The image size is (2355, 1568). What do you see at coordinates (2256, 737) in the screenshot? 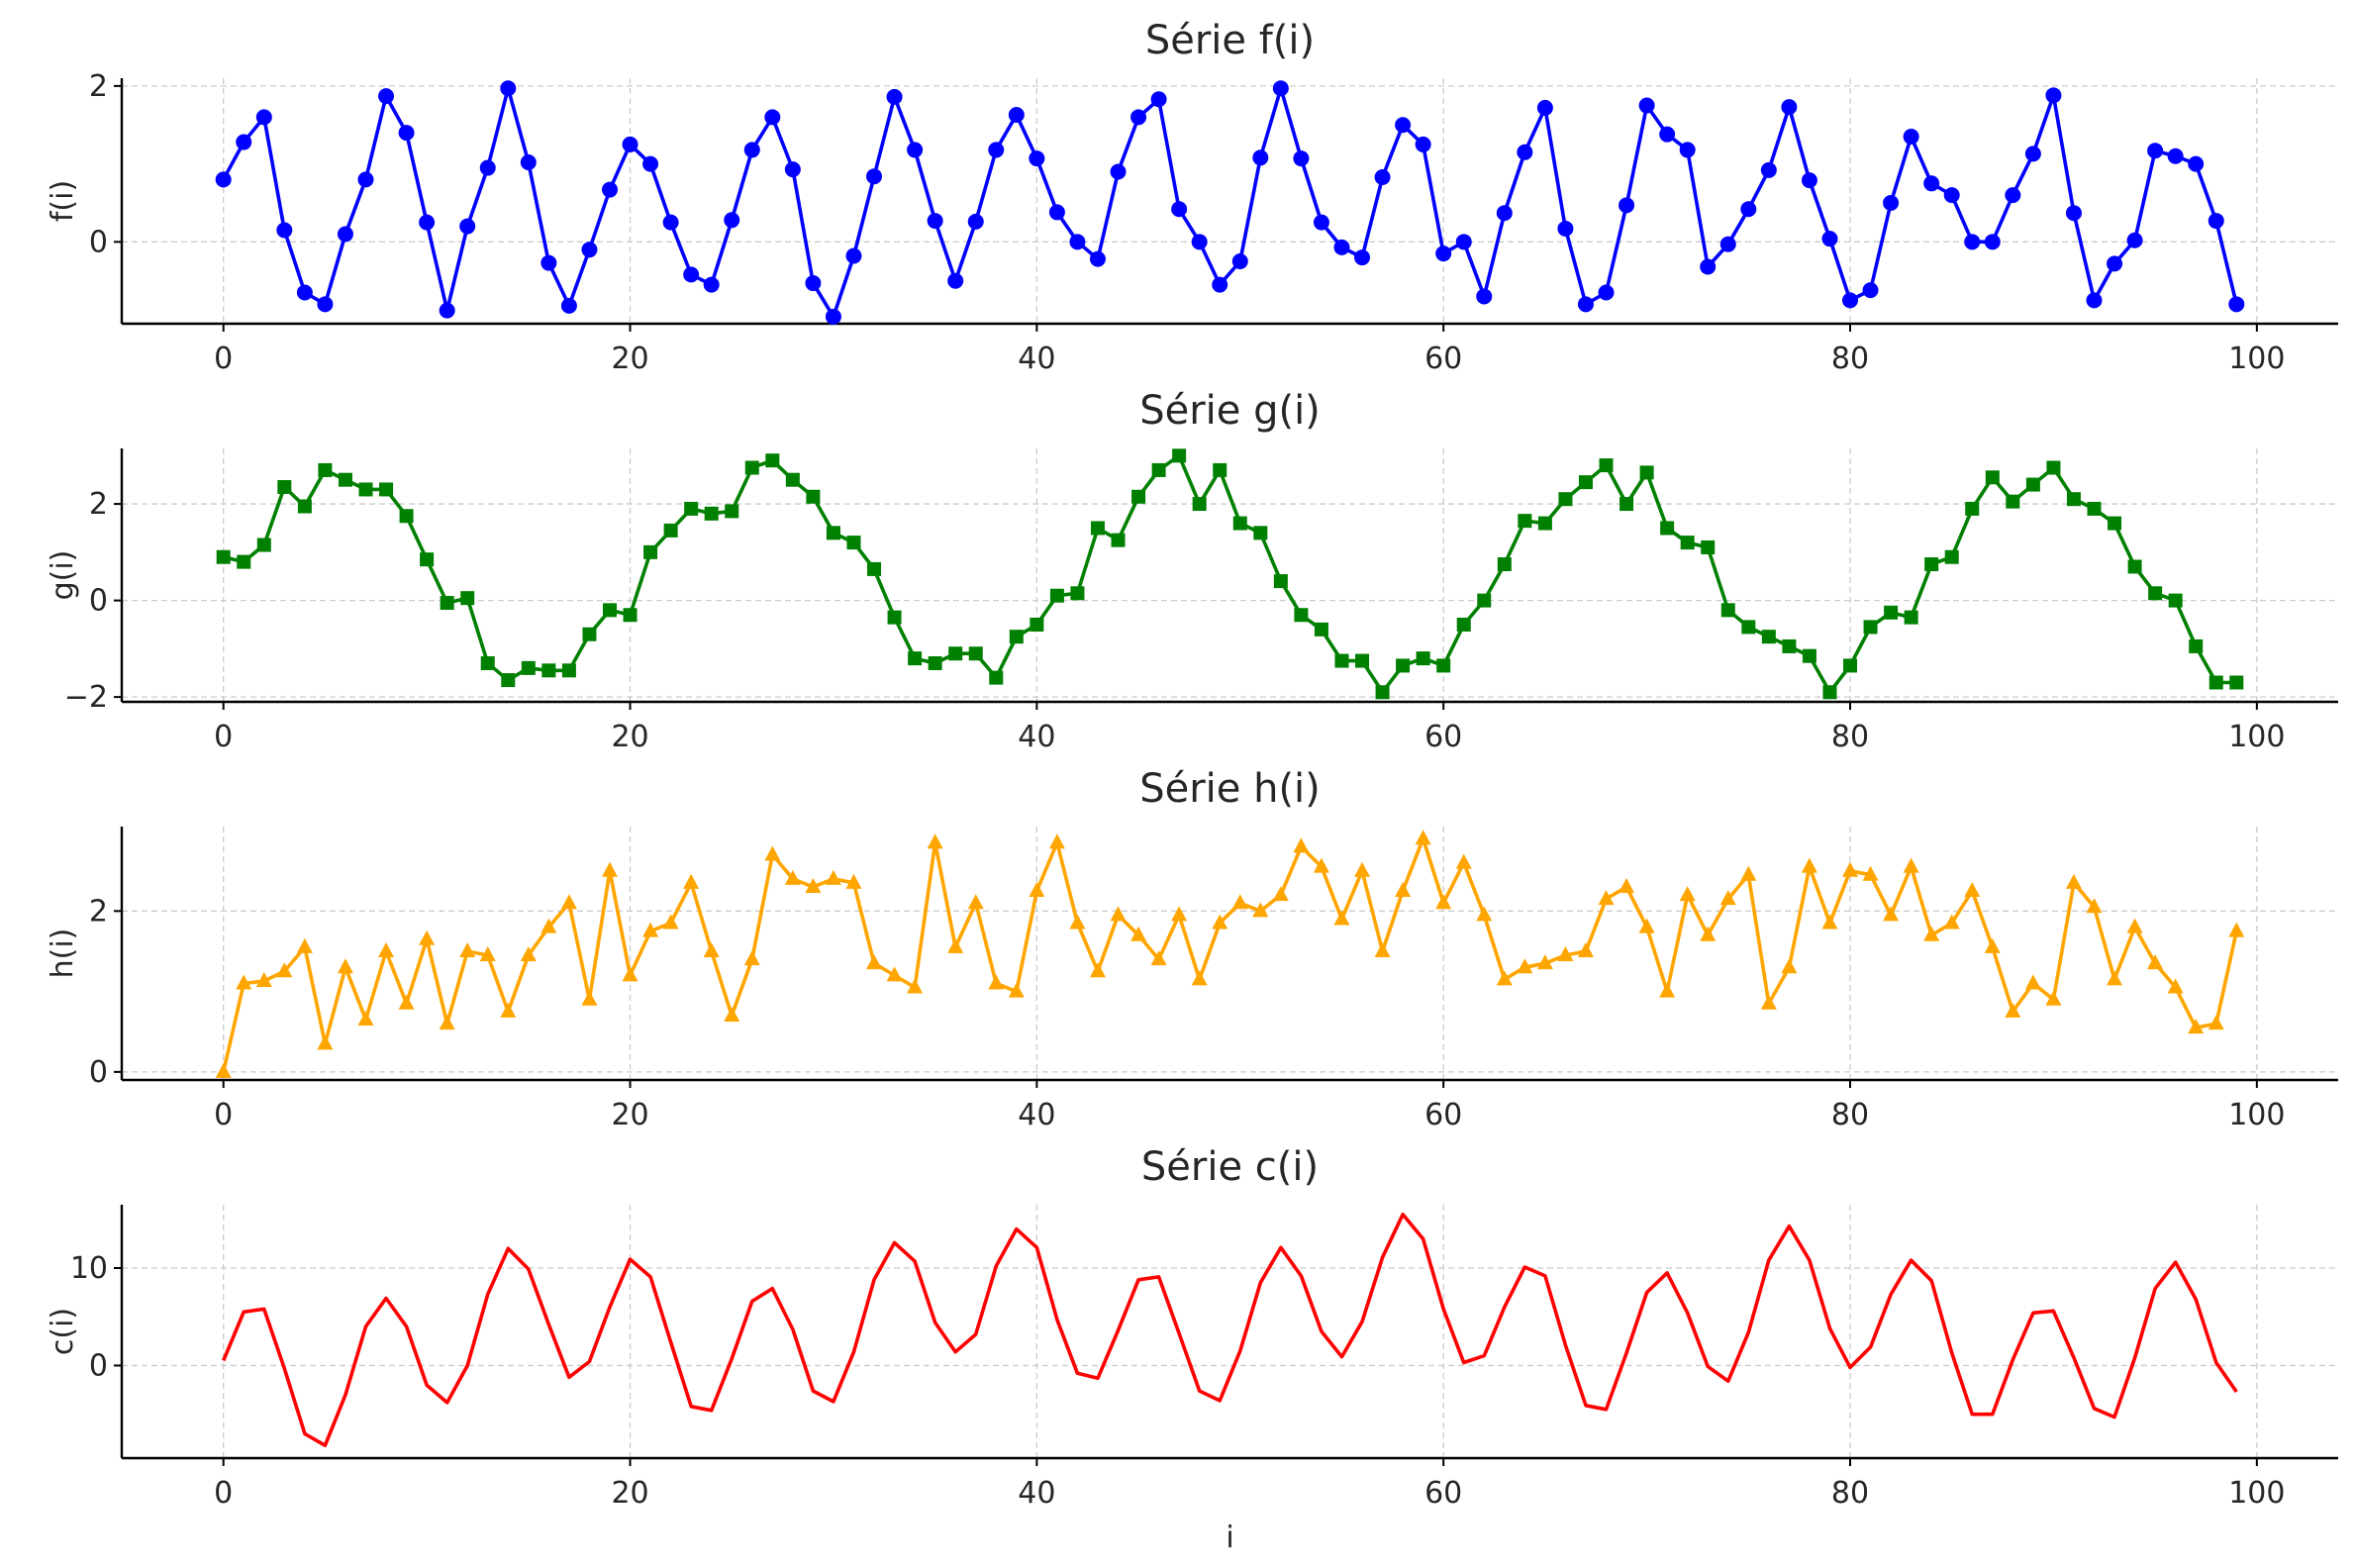
I see `x-tick-label: 100` at bounding box center [2256, 737].